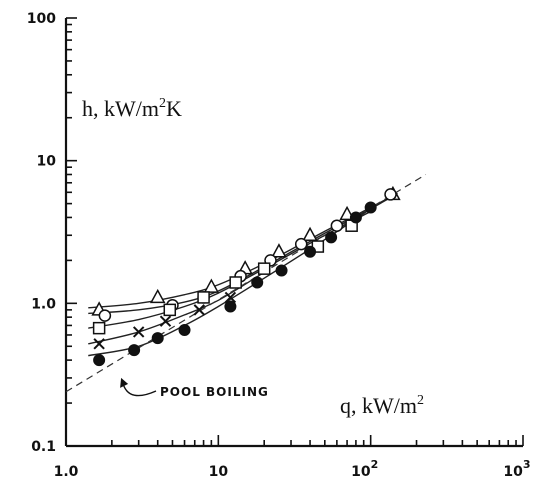 This screenshot has height=490, width=540. What do you see at coordinates (364, 469) in the screenshot?
I see `x-tick-label: 10²` at bounding box center [364, 469].